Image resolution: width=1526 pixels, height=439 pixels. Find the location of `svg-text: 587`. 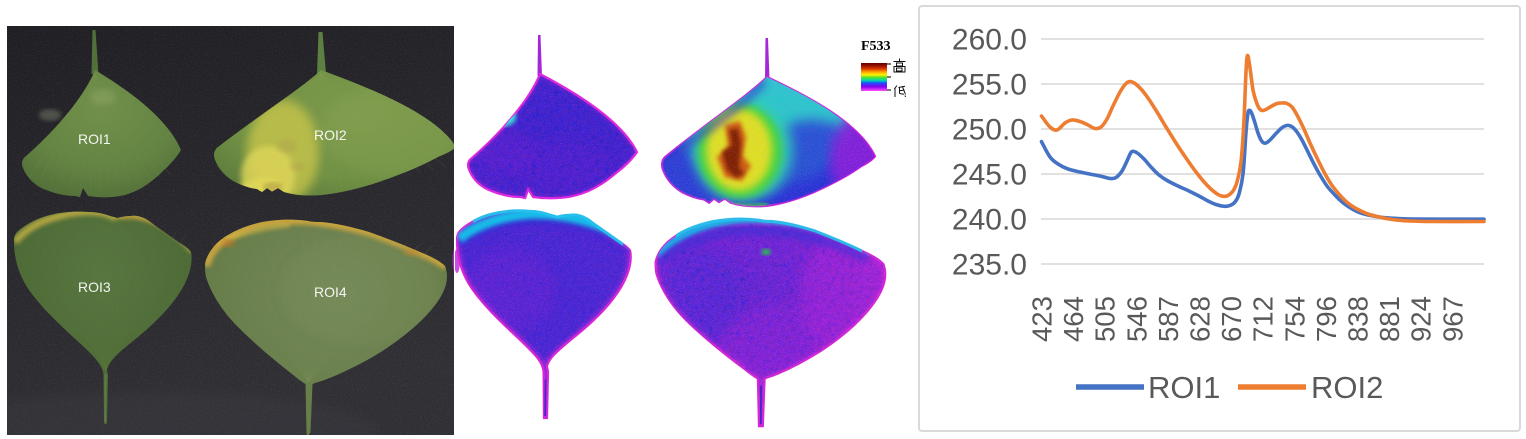

svg-text: 587 is located at coordinates (1168, 319).